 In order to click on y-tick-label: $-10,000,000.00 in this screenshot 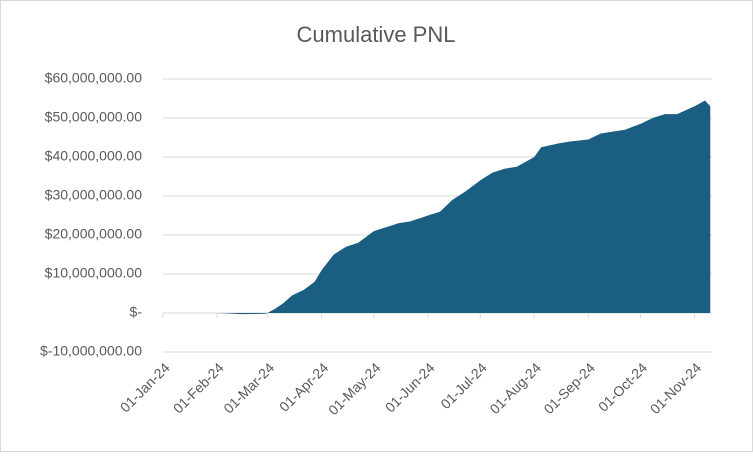, I will do `click(91, 351)`.